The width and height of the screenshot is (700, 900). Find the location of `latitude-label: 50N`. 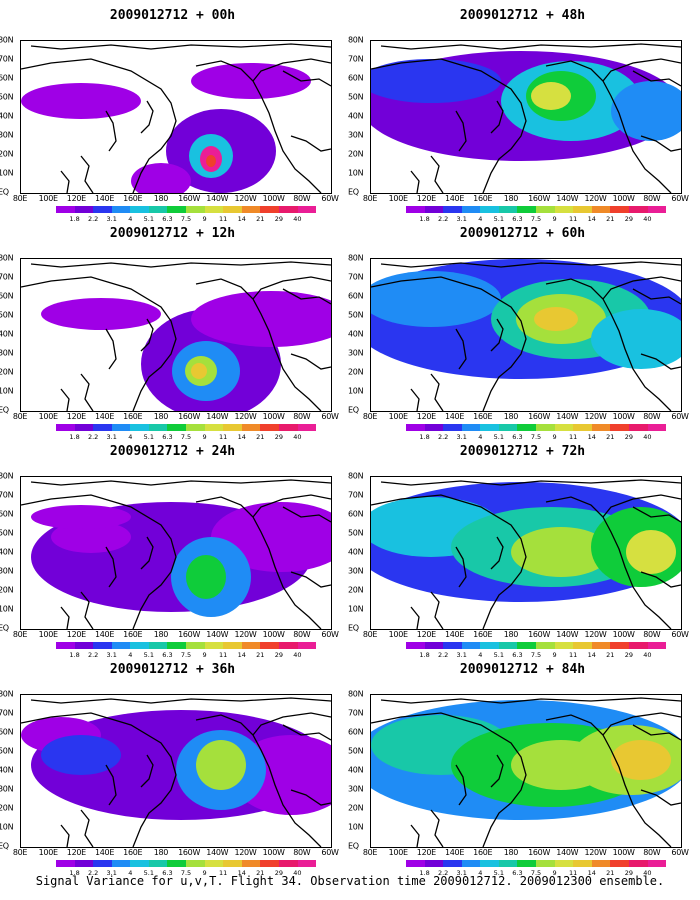

latitude-label: 50N is located at coordinates (7, 751).